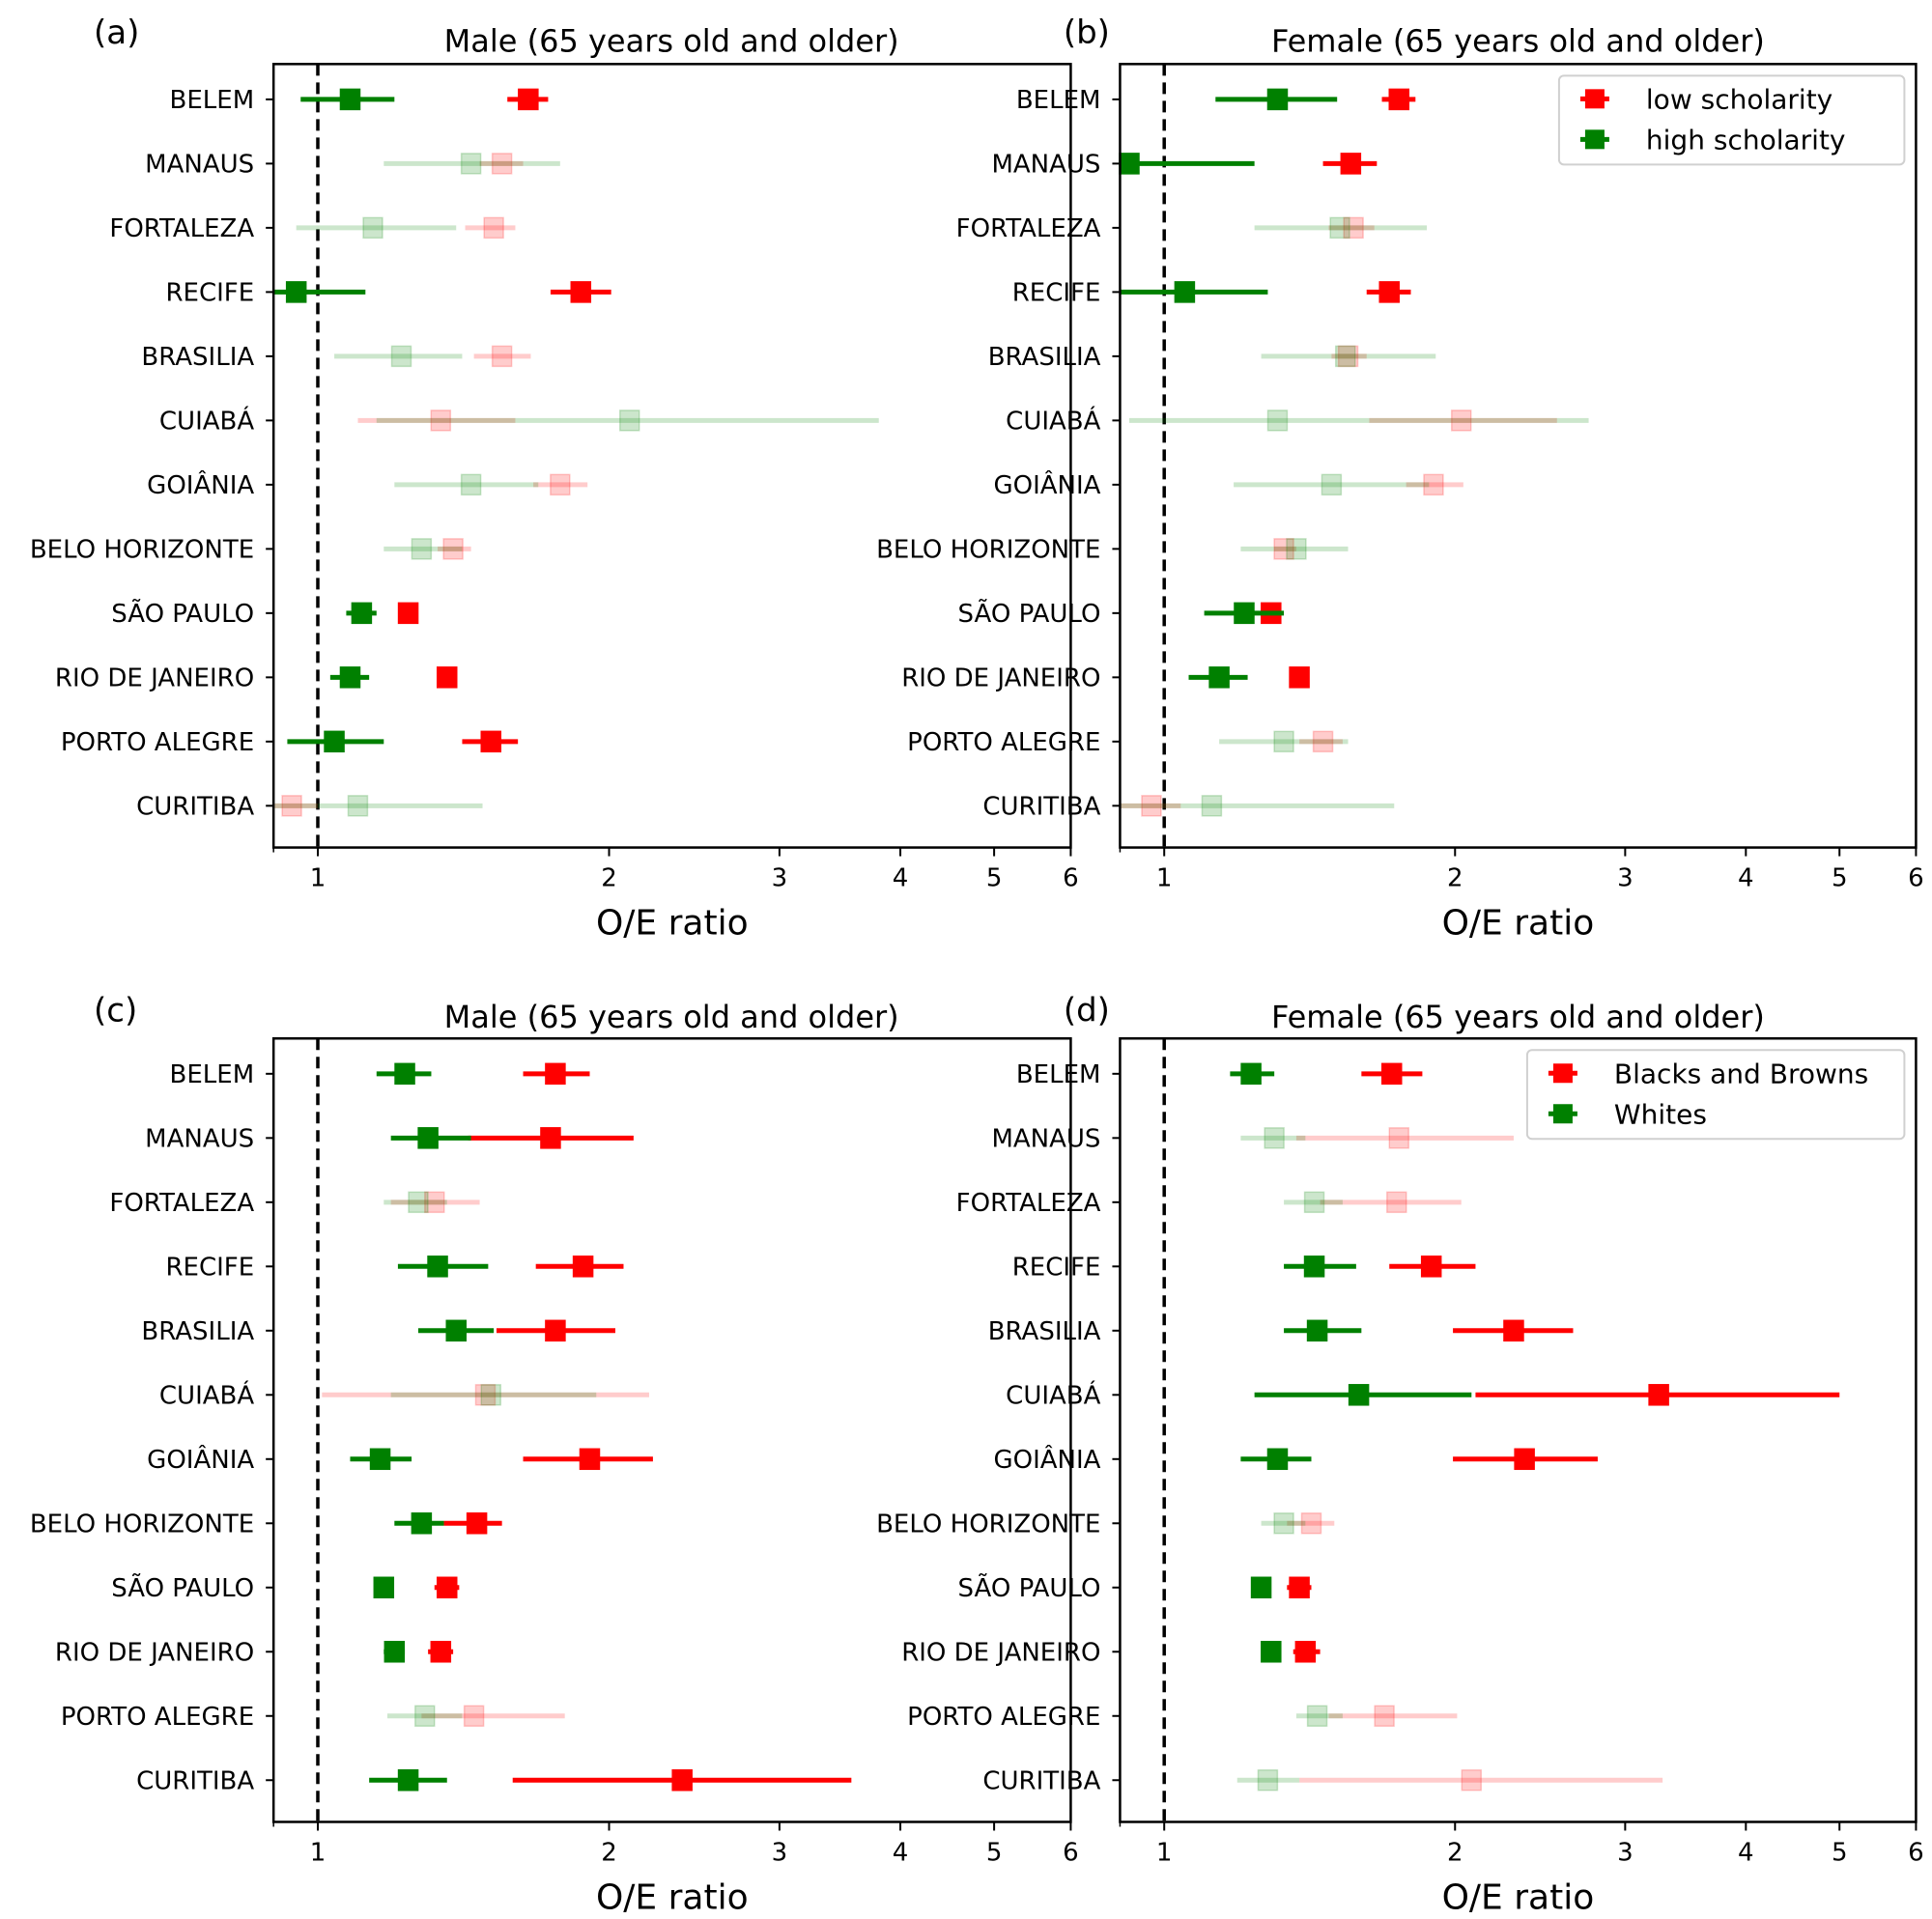 The height and width of the screenshot is (1919, 1932). Describe the element at coordinates (1087, 33) in the screenshot. I see `panel-letter: (b)` at that location.